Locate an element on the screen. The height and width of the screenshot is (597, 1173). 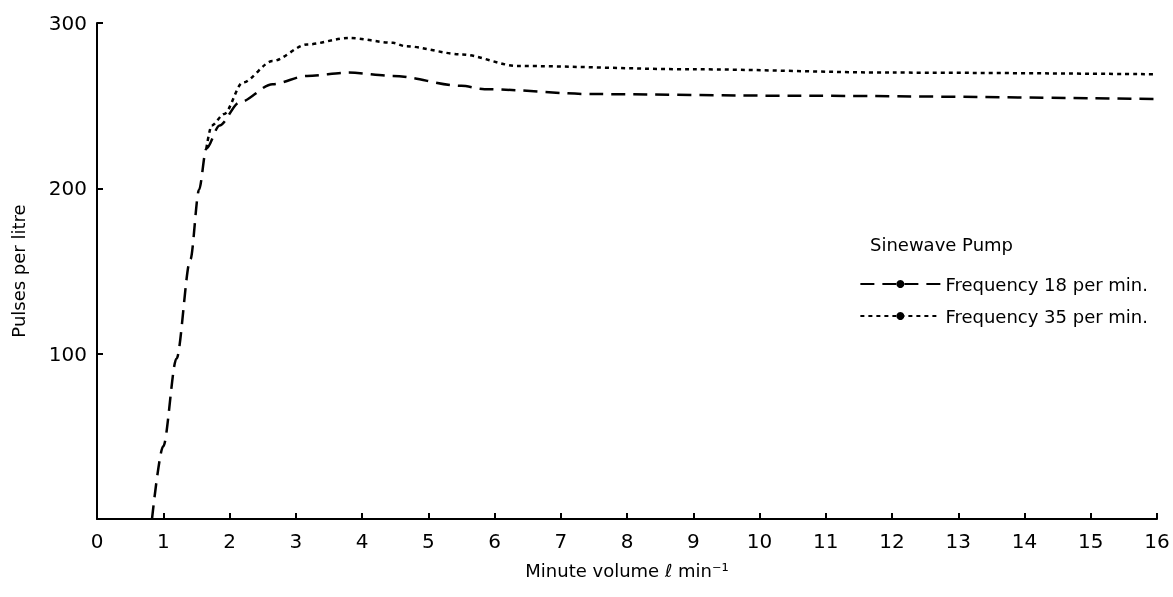
legend-label: Frequency 18 per min. is located at coordinates (1046, 284).